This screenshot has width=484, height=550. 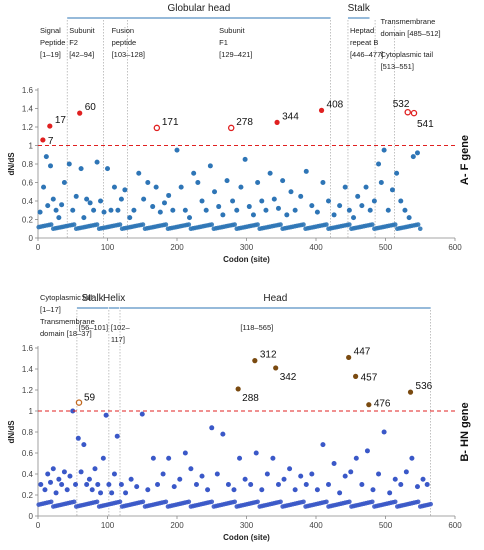 I want to click on panel-a-point-label-60: 60, so click(x=91, y=107).